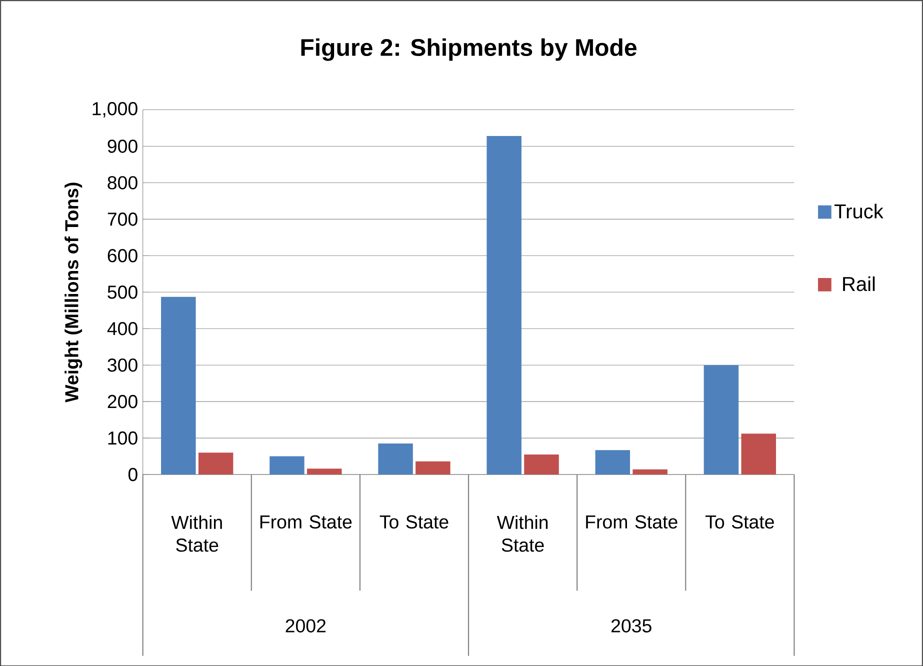 This screenshot has width=923, height=666. I want to click on y-tick-label: 600, so click(123, 255).